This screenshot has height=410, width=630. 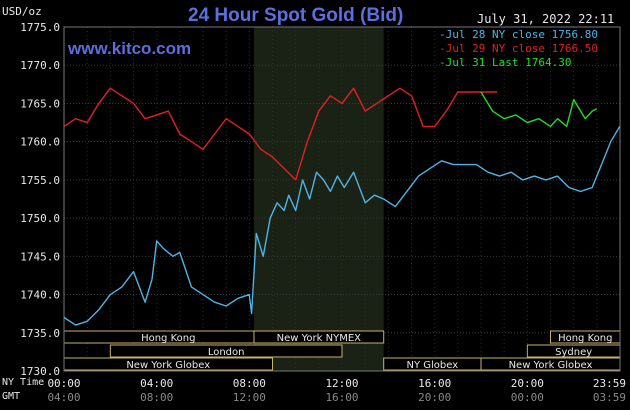 What do you see at coordinates (63, 383) in the screenshot?
I see `x-tick-label-ny: 00:00` at bounding box center [63, 383].